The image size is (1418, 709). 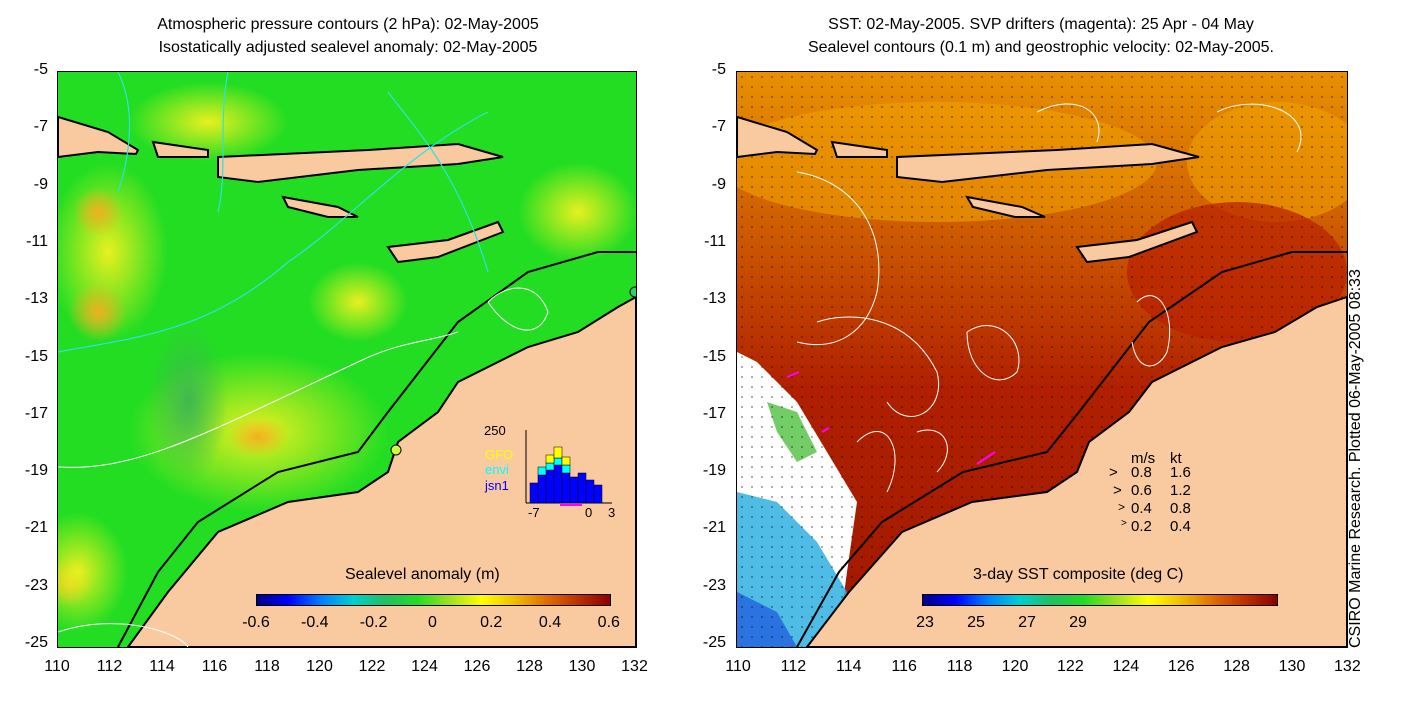 What do you see at coordinates (1141, 490) in the screenshot?
I see `velocity-legend-ms-0.6: 0.6` at bounding box center [1141, 490].